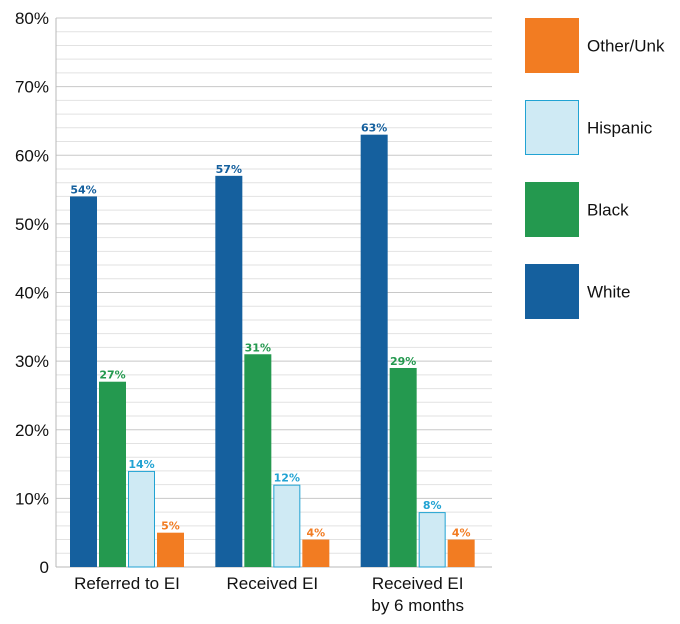 The image size is (680, 624). Describe the element at coordinates (141, 464) in the screenshot. I see `bar-value-label: 14%` at that location.